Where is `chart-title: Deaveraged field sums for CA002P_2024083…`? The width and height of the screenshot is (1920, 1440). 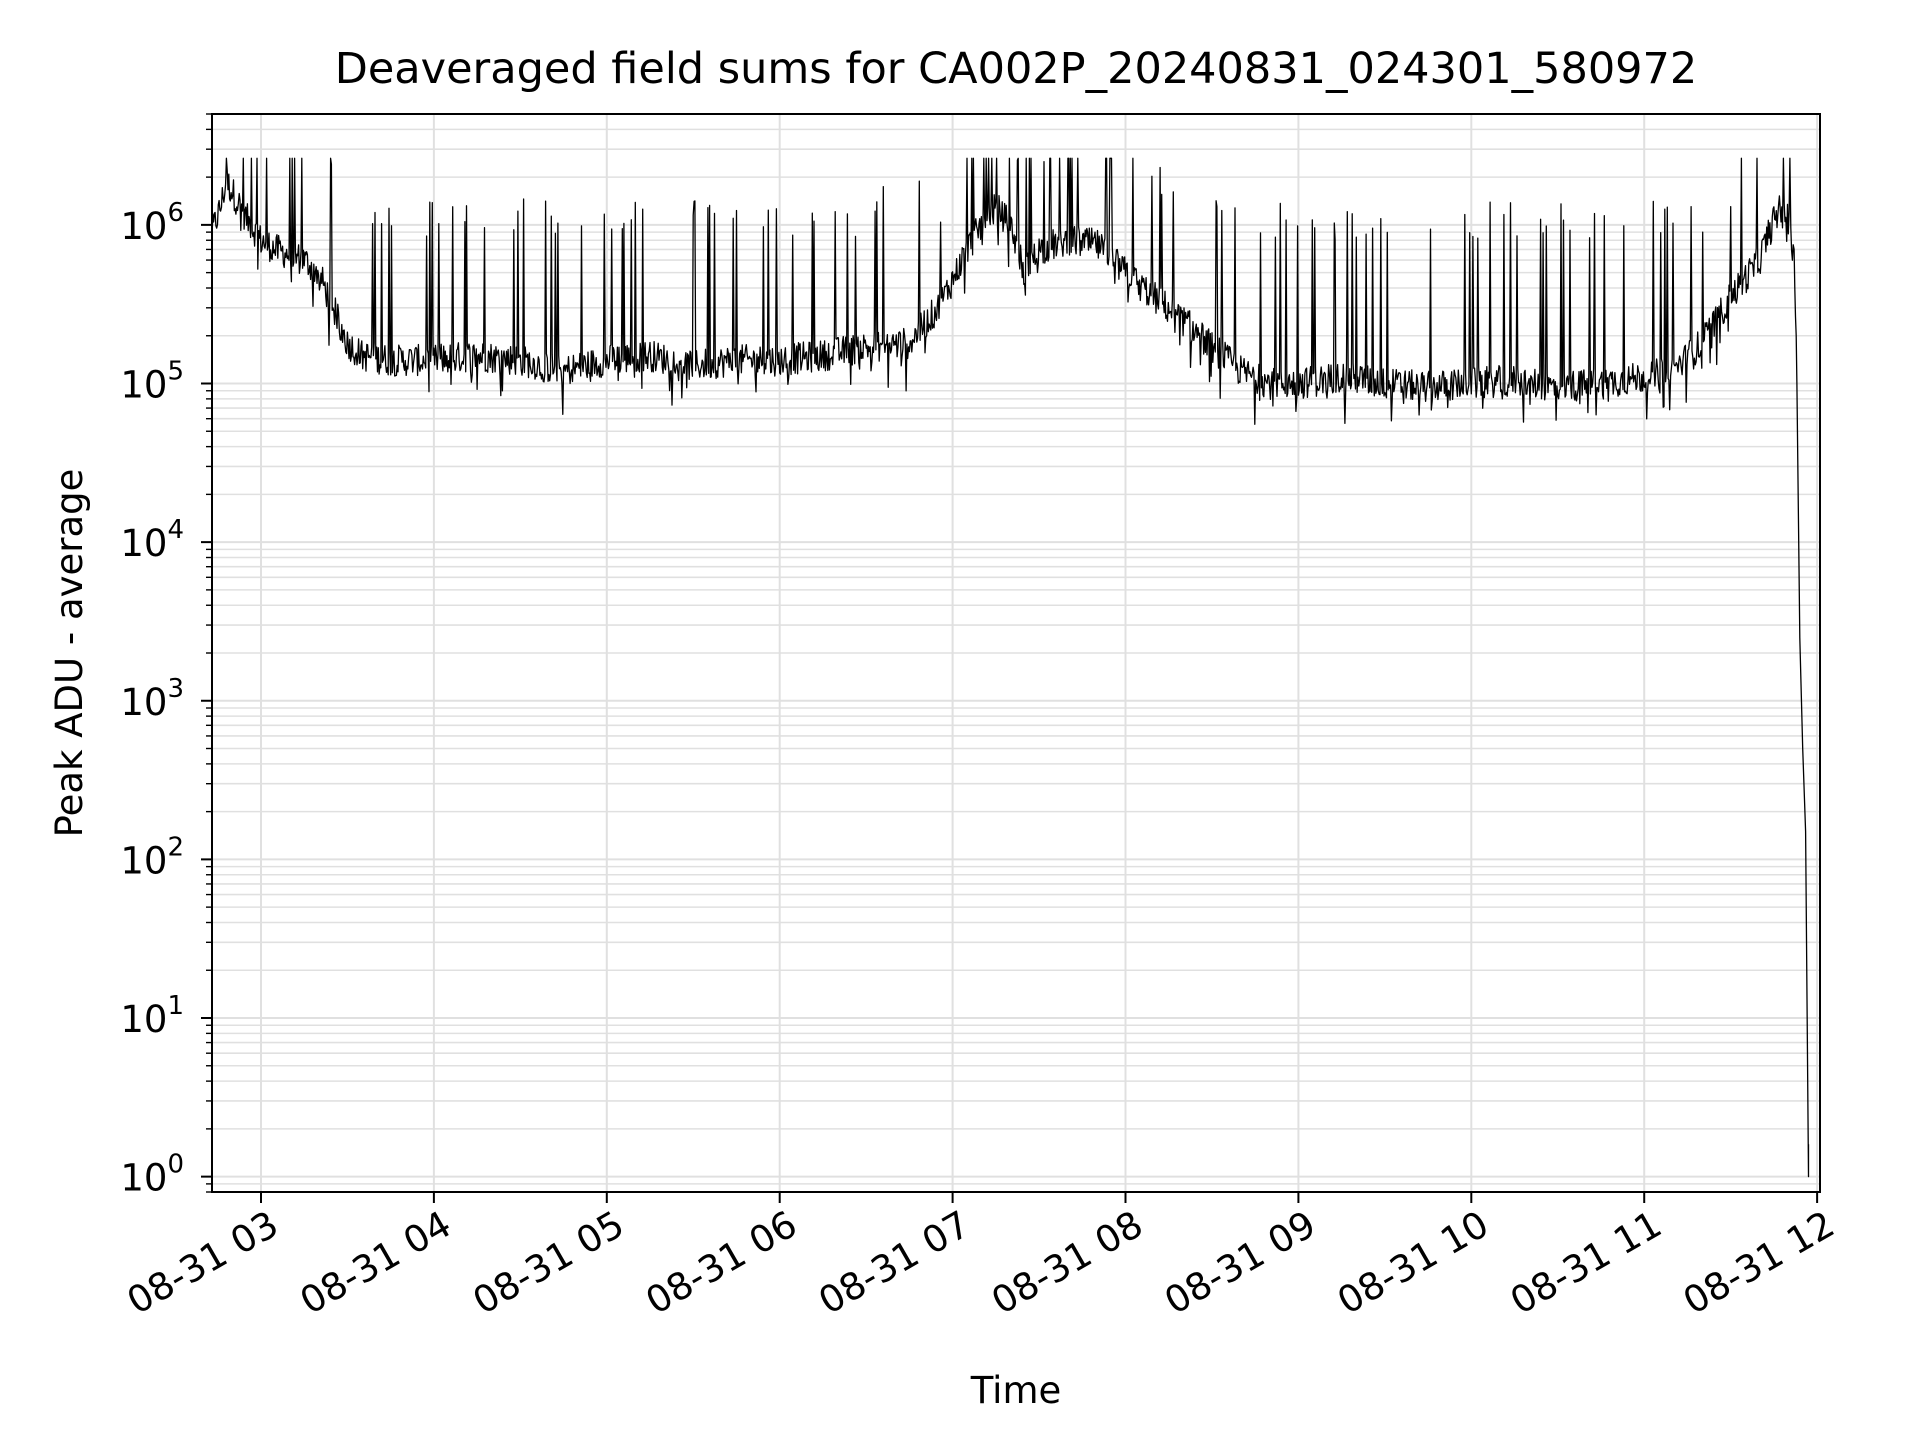 chart-title: Deaveraged field sums for CA002P_2024083… is located at coordinates (1016, 69).